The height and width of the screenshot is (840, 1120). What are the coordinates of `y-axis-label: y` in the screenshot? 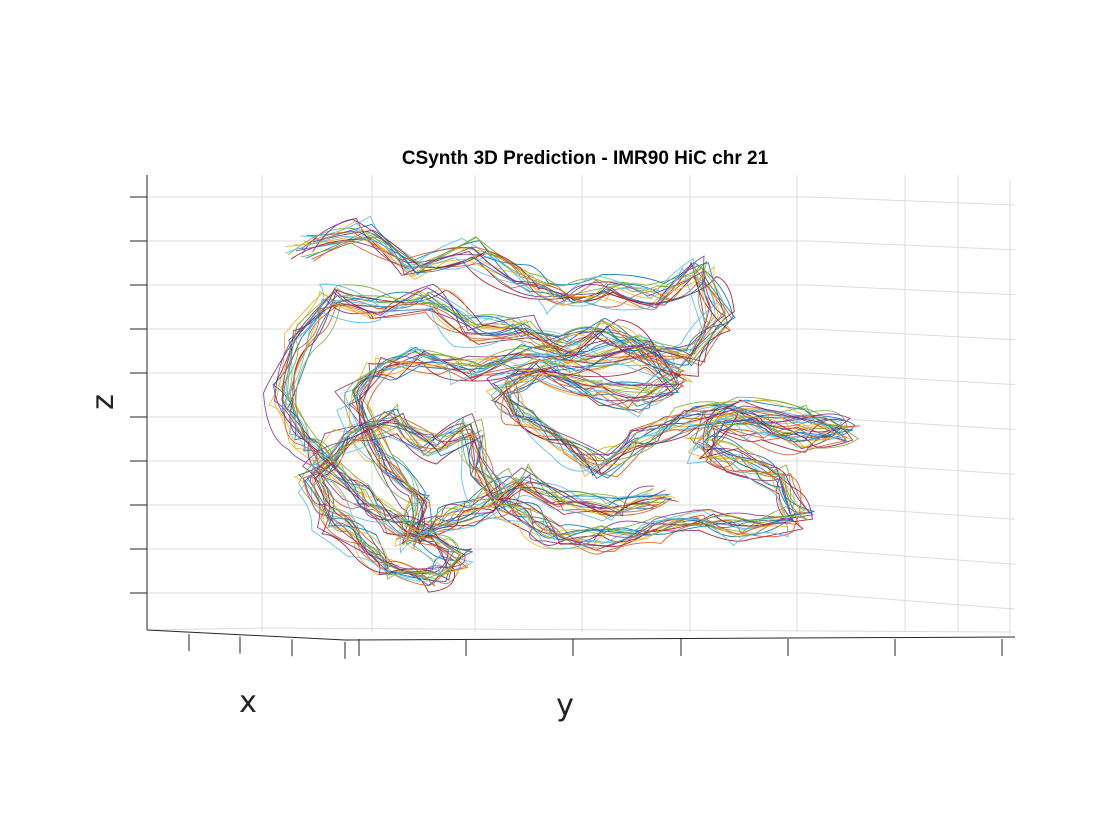 It's located at (565, 705).